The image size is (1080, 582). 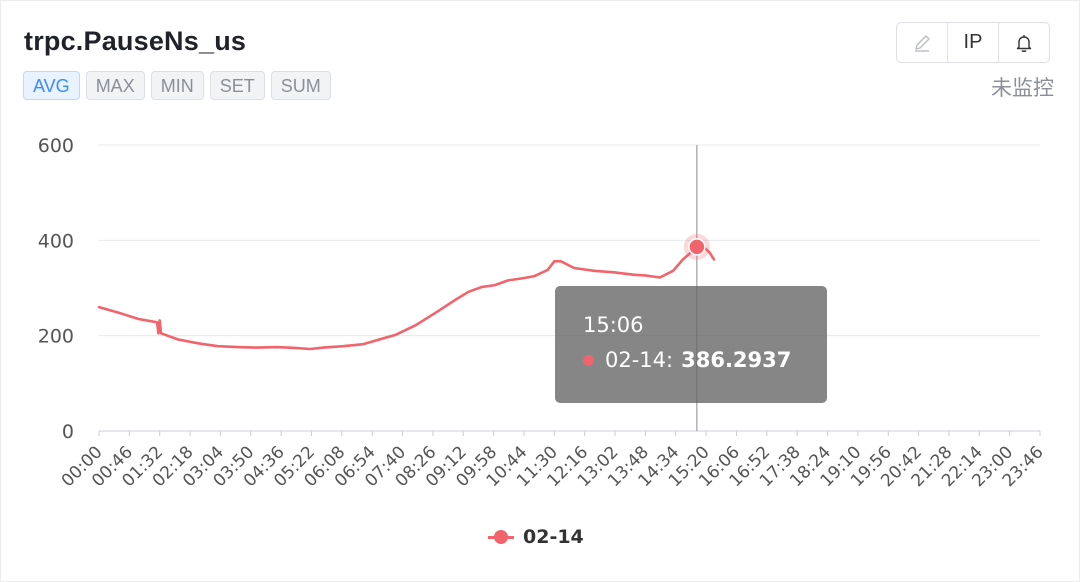 What do you see at coordinates (68, 432) in the screenshot?
I see `y-tick-label: 0` at bounding box center [68, 432].